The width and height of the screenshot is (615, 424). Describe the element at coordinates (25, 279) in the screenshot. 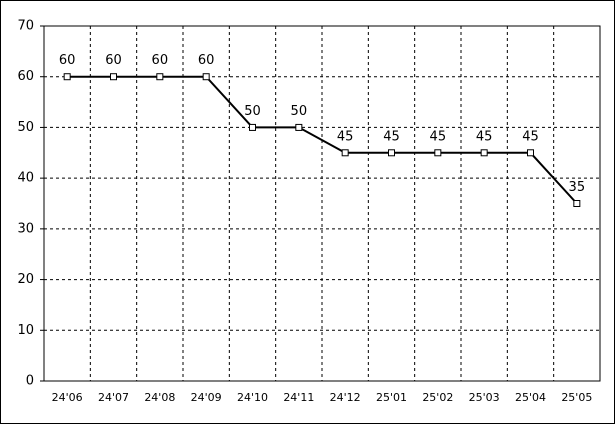

I see `y-tick-label: 20` at that location.